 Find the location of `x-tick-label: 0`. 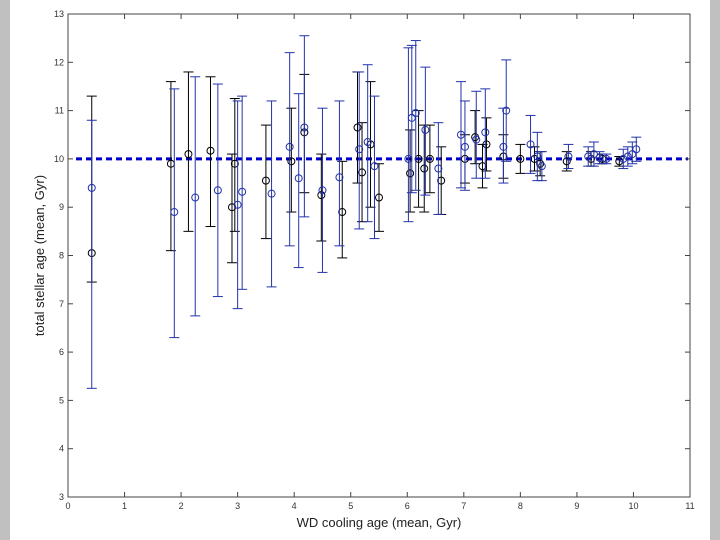

x-tick-label: 0 is located at coordinates (67, 506).